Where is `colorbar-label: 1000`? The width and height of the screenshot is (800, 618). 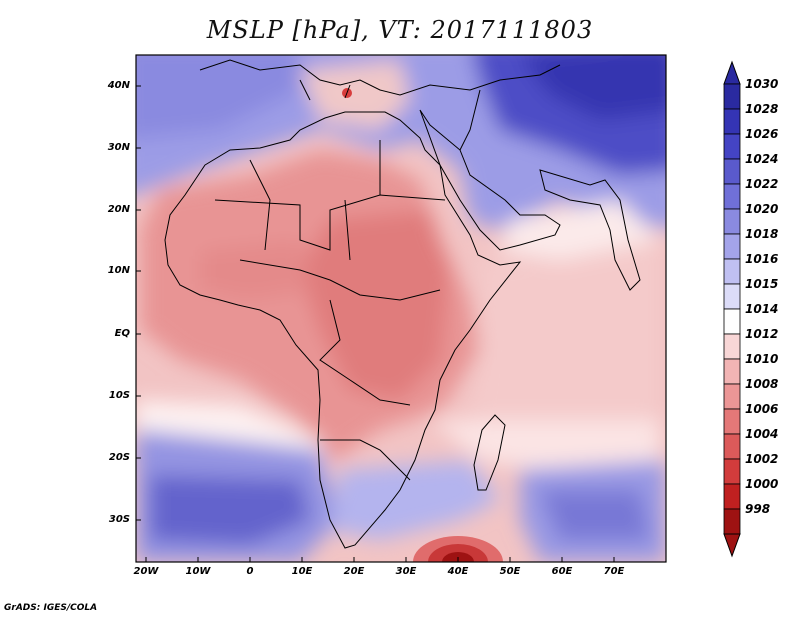
colorbar-label: 1000 is located at coordinates (762, 484).